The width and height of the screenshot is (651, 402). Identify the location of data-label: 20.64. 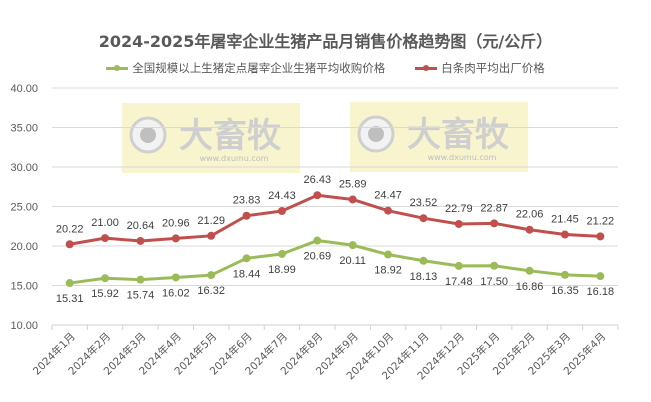
(141, 226).